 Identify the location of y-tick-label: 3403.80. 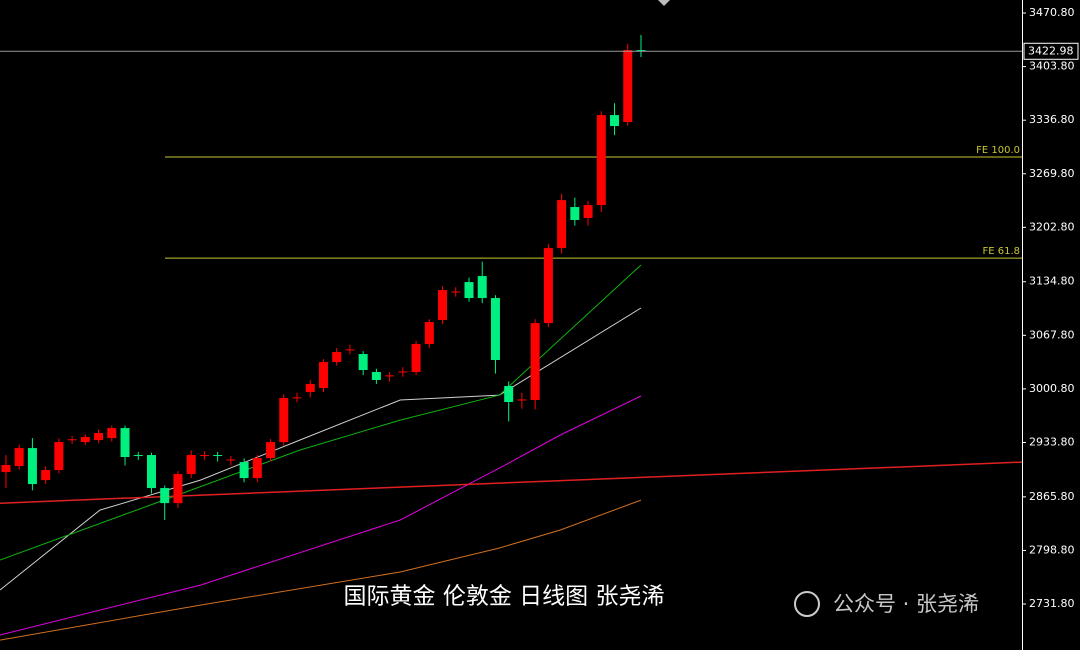
(1052, 66).